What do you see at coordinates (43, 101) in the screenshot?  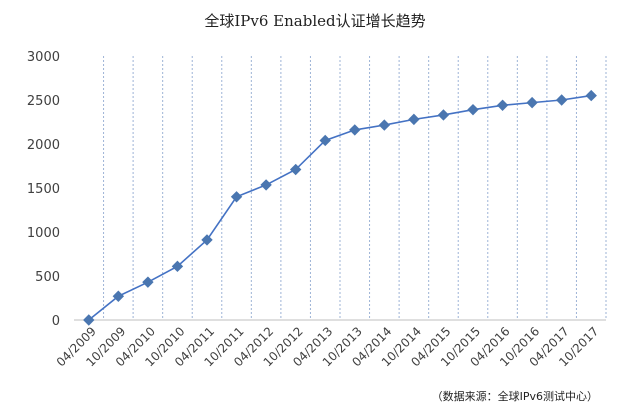 I see `y-tick-label: 2500` at bounding box center [43, 101].